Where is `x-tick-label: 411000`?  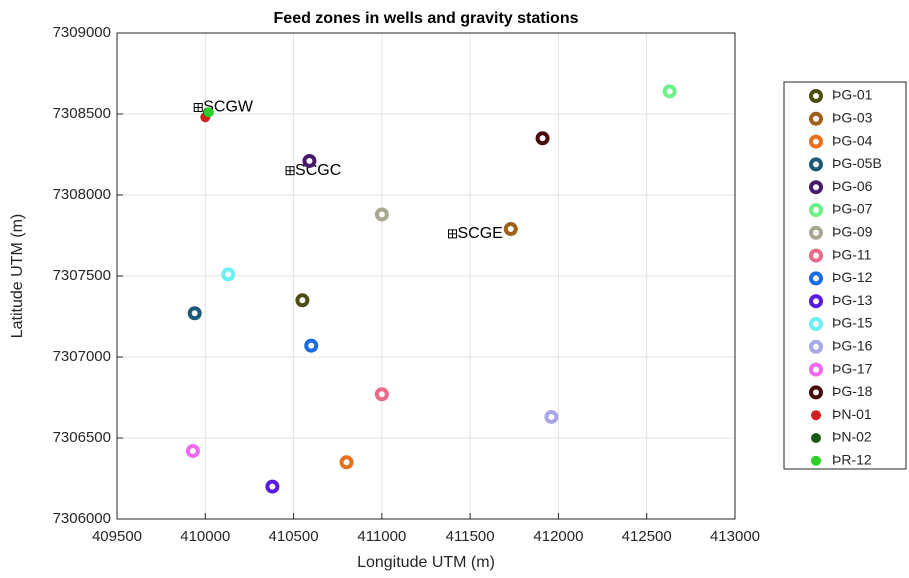 x-tick-label: 411000 is located at coordinates (381, 536).